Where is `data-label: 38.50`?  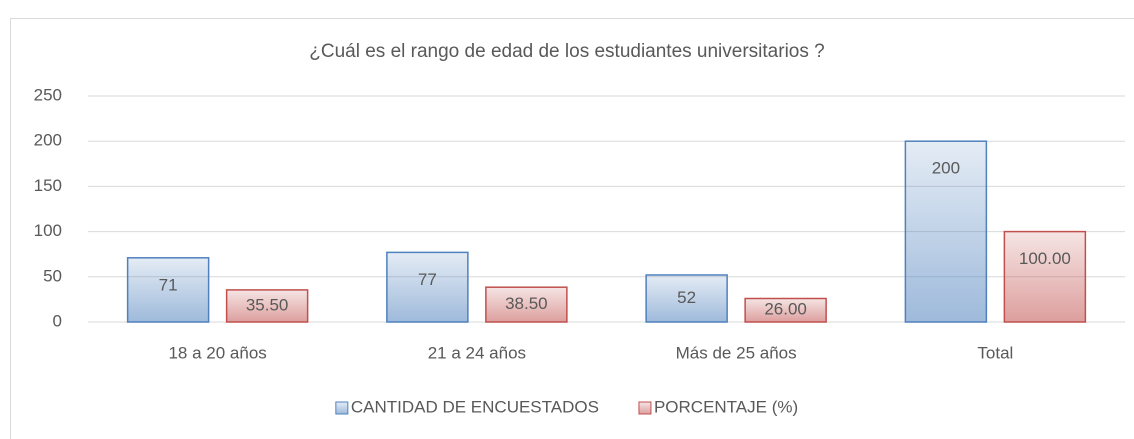
data-label: 38.50 is located at coordinates (526, 303).